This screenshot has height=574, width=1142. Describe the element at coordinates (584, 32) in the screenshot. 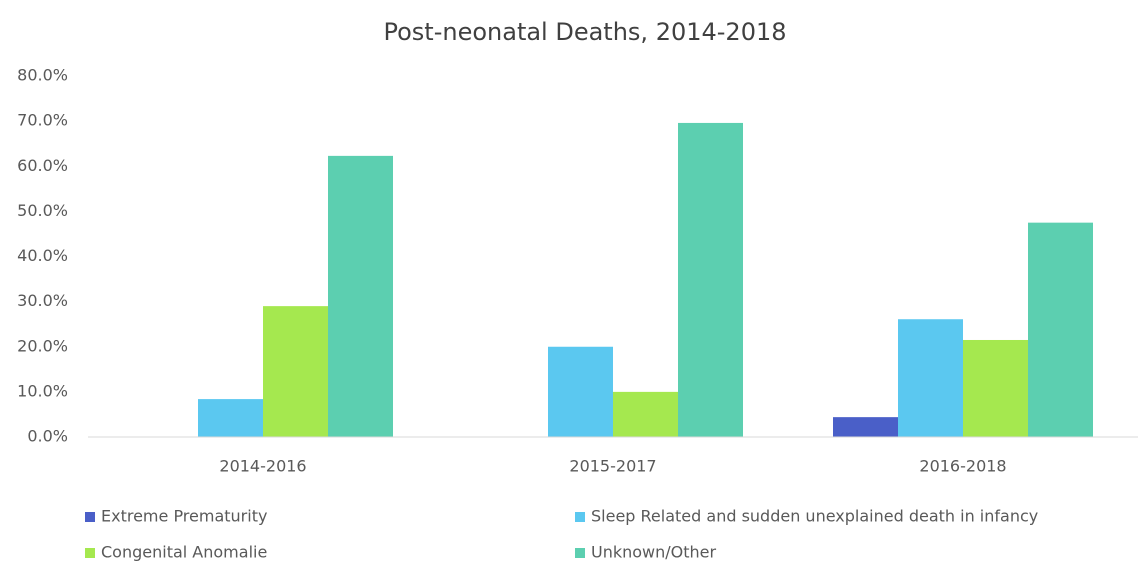

I see `chart-title: Post-neonatal Deaths, 2014-2018` at that location.